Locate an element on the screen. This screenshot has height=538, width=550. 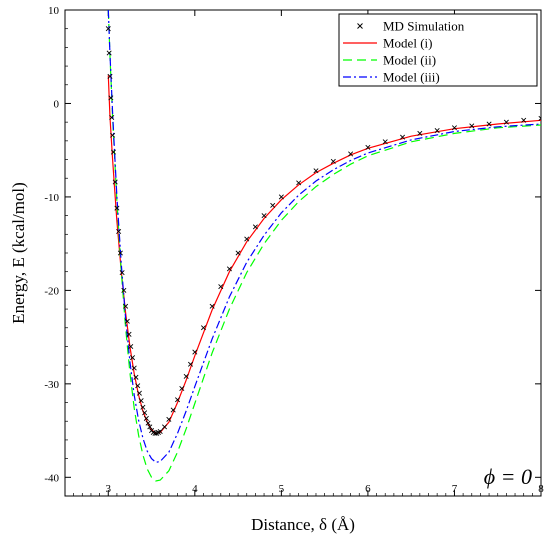
legend-label: Model (iii) is located at coordinates (411, 77).